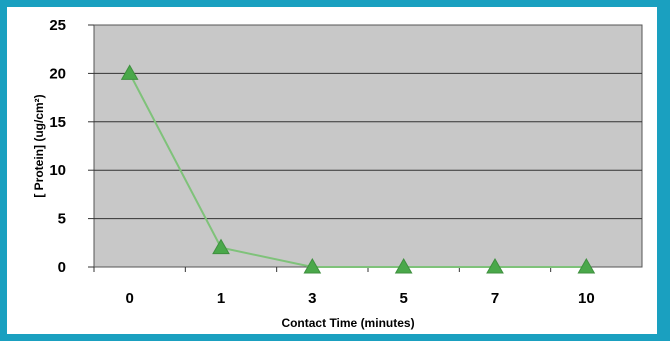 Image resolution: width=670 pixels, height=341 pixels. Describe the element at coordinates (57, 73) in the screenshot. I see `y-tick-label: 20` at that location.